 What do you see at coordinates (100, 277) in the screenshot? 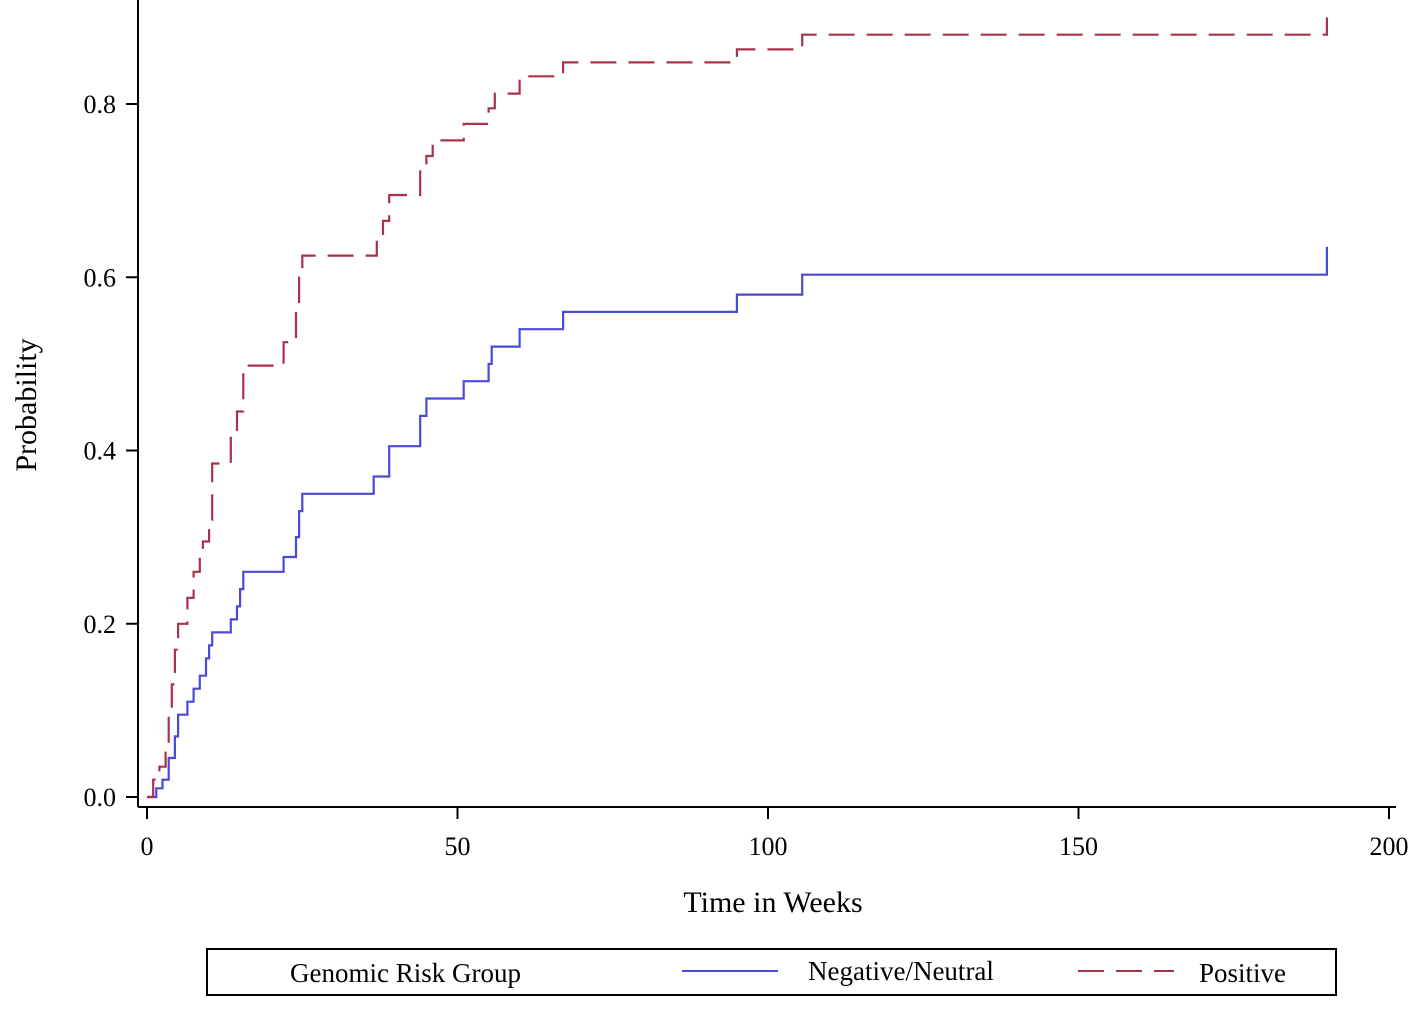
I see `y-tick-label: 0.6` at bounding box center [100, 277].